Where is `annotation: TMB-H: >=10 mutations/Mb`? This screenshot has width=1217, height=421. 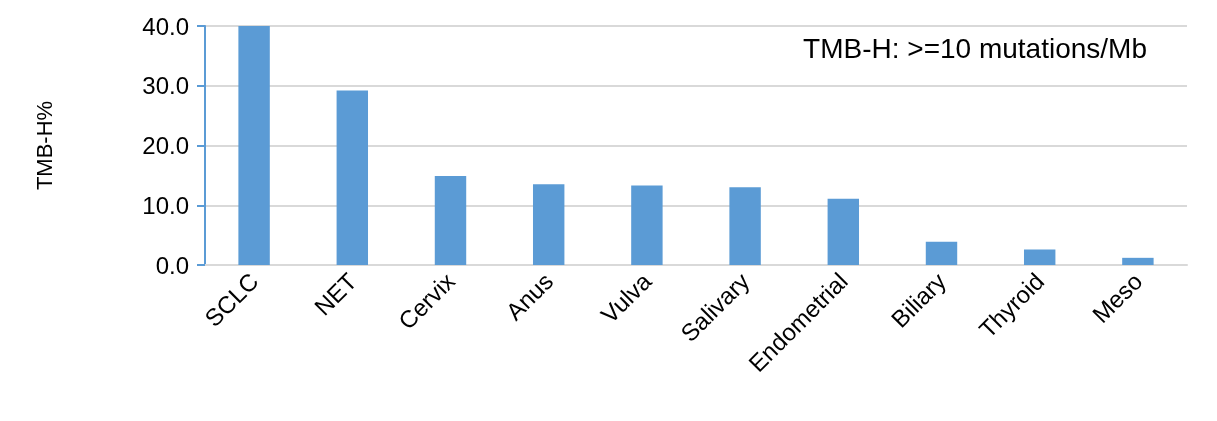
annotation: TMB-H: >=10 mutations/Mb is located at coordinates (975, 48).